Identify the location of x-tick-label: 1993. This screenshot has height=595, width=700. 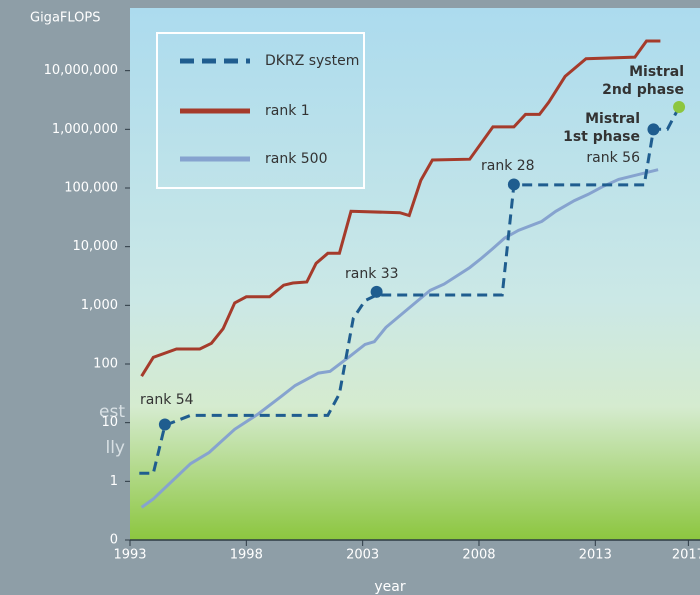
(129, 555).